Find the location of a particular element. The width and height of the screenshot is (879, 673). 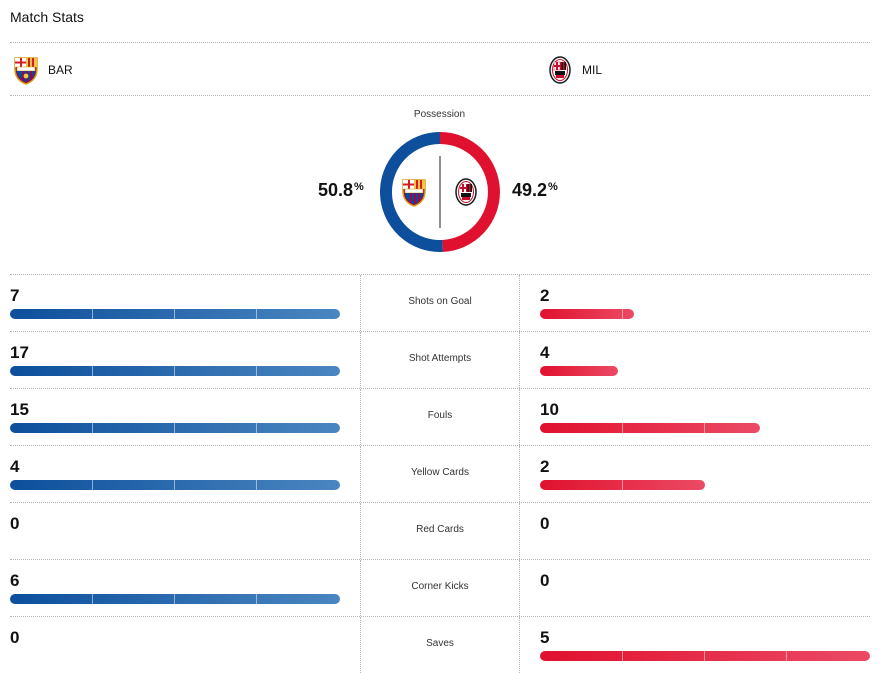

home-stat-value: 15 is located at coordinates (19, 409).